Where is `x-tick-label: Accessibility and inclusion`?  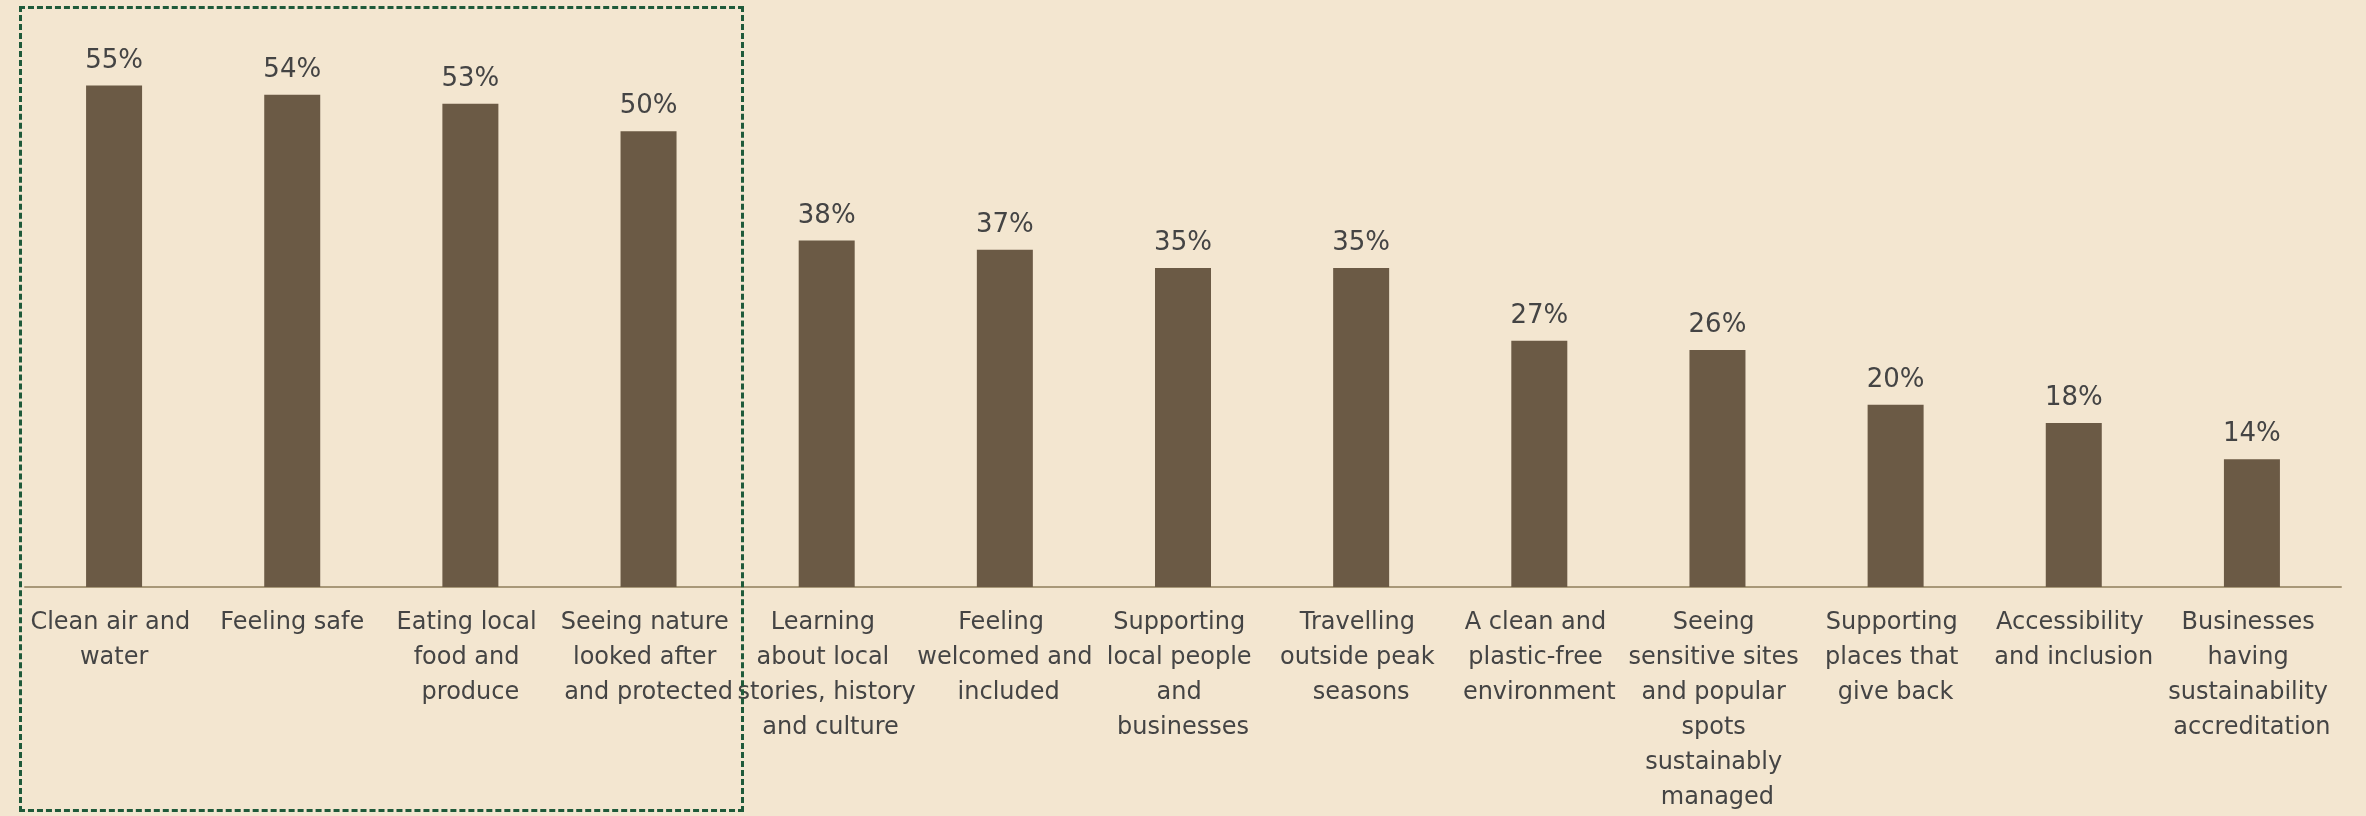 x-tick-label: Accessibility and inclusion is located at coordinates (2074, 638).